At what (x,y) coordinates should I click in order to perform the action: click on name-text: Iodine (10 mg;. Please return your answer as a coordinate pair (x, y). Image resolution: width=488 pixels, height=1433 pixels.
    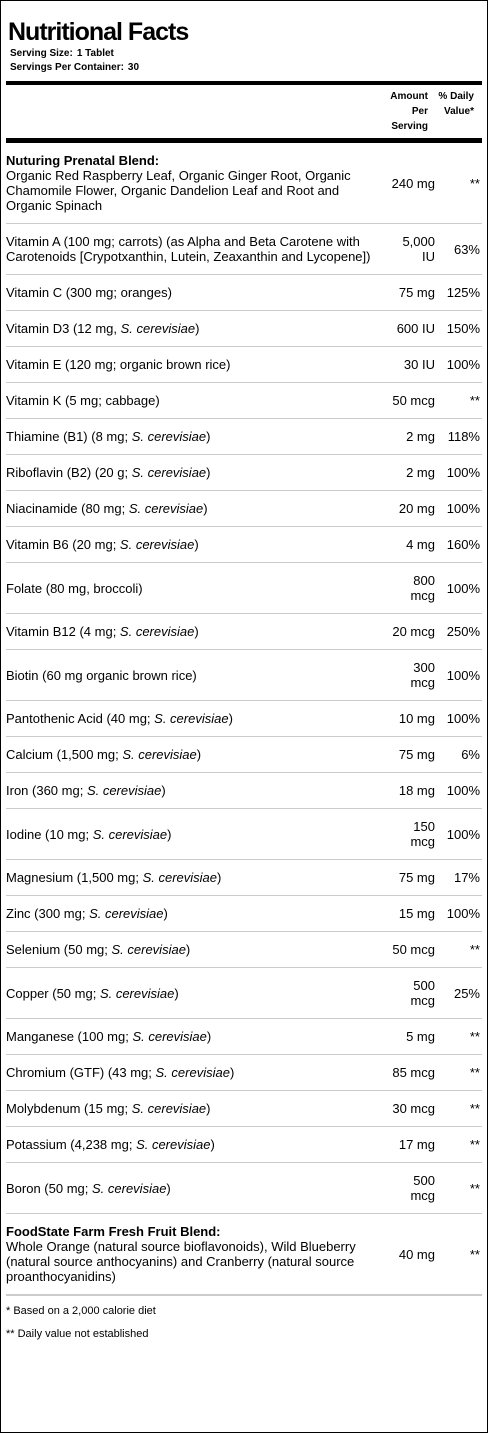
    Looking at the image, I should click on (49, 834).